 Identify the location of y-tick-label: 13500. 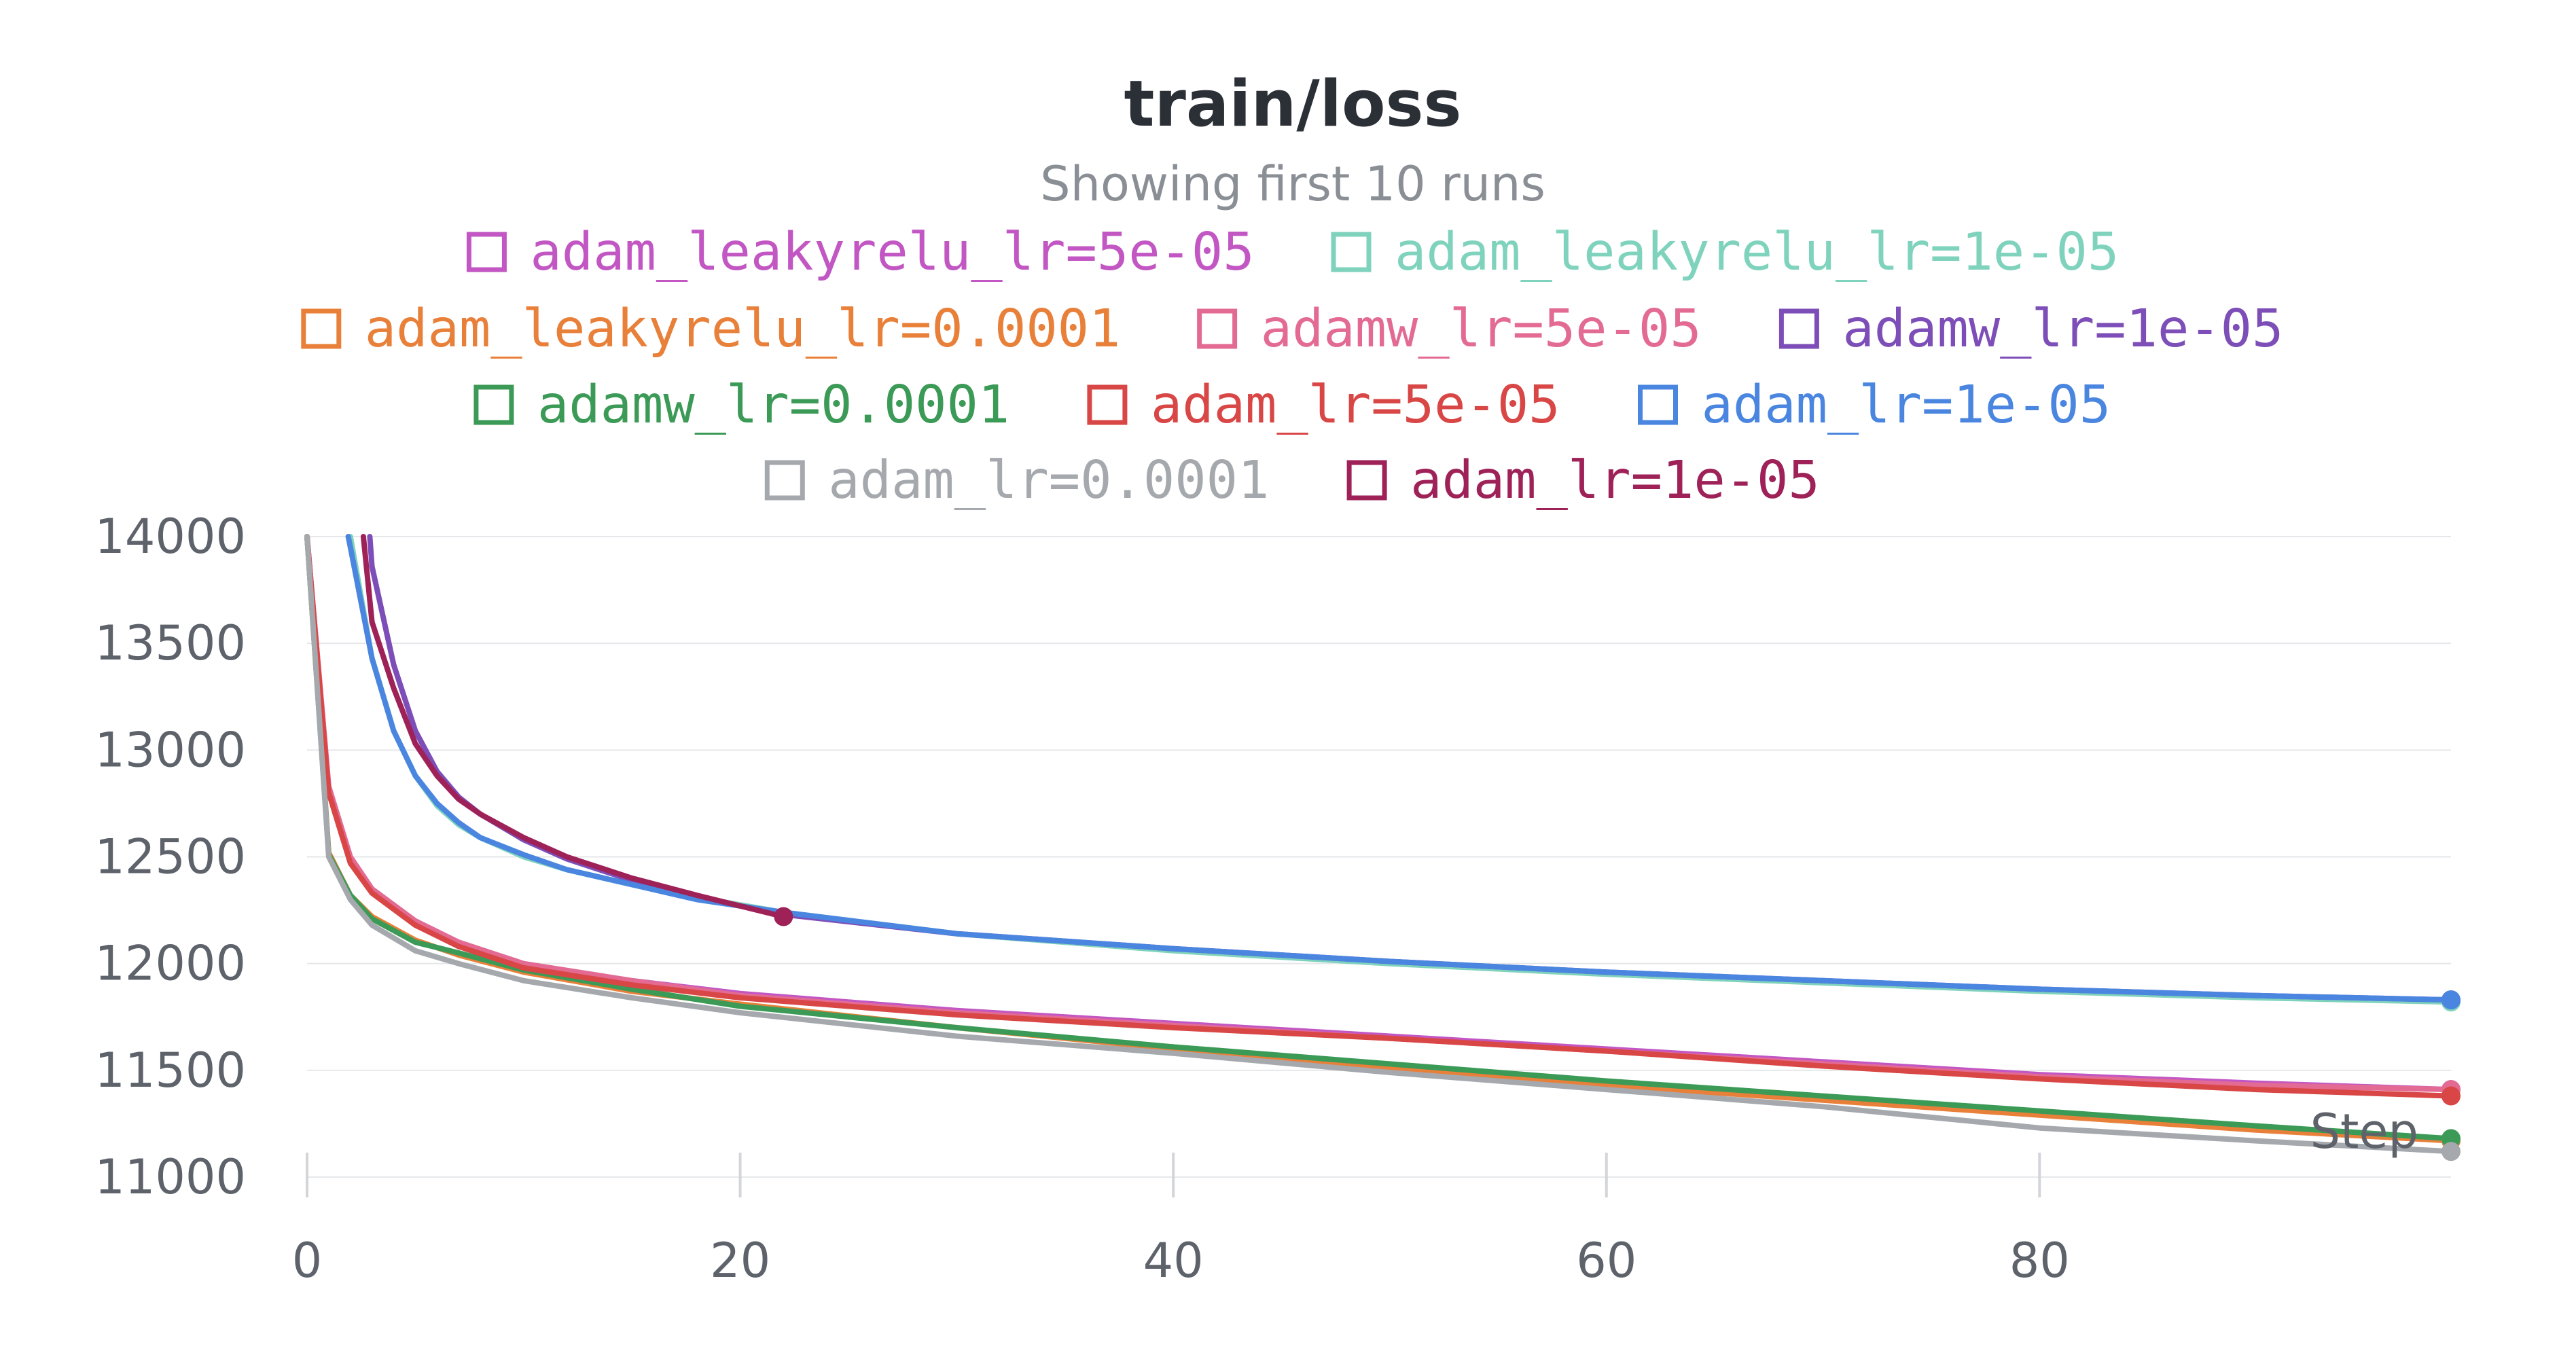
(170, 643).